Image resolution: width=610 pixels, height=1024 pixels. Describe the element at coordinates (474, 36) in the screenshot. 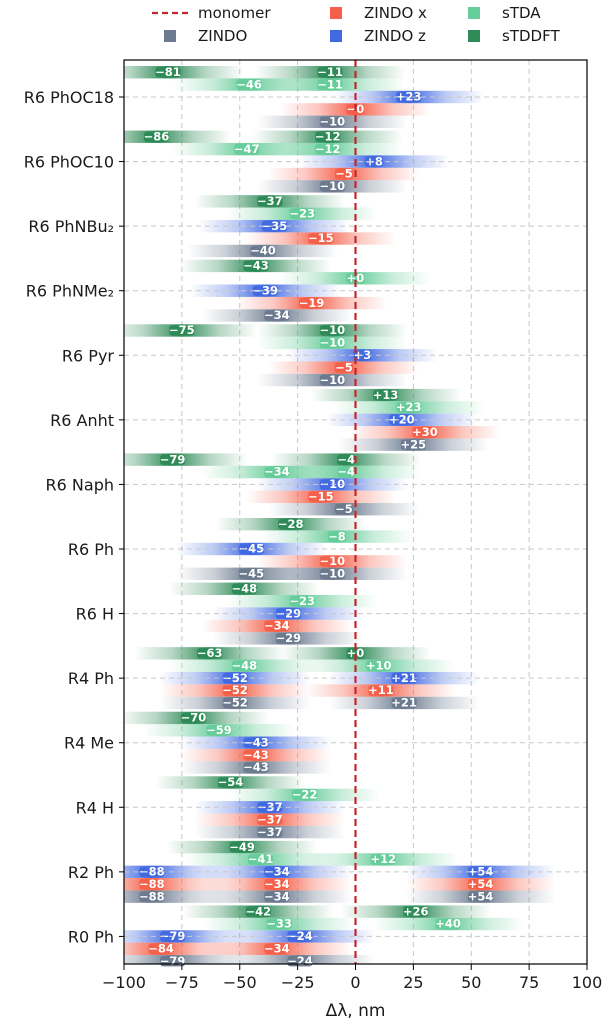

I see `legend-swatch-sTDDFT` at that location.